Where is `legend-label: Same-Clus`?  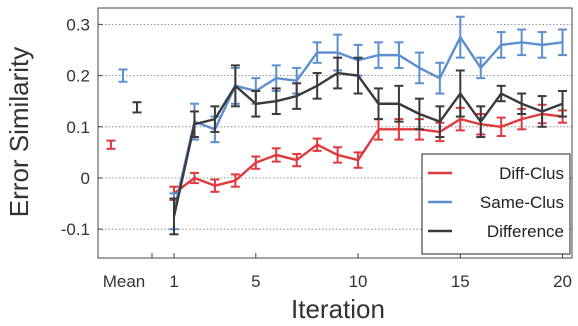
legend-label: Same-Clus is located at coordinates (522, 202).